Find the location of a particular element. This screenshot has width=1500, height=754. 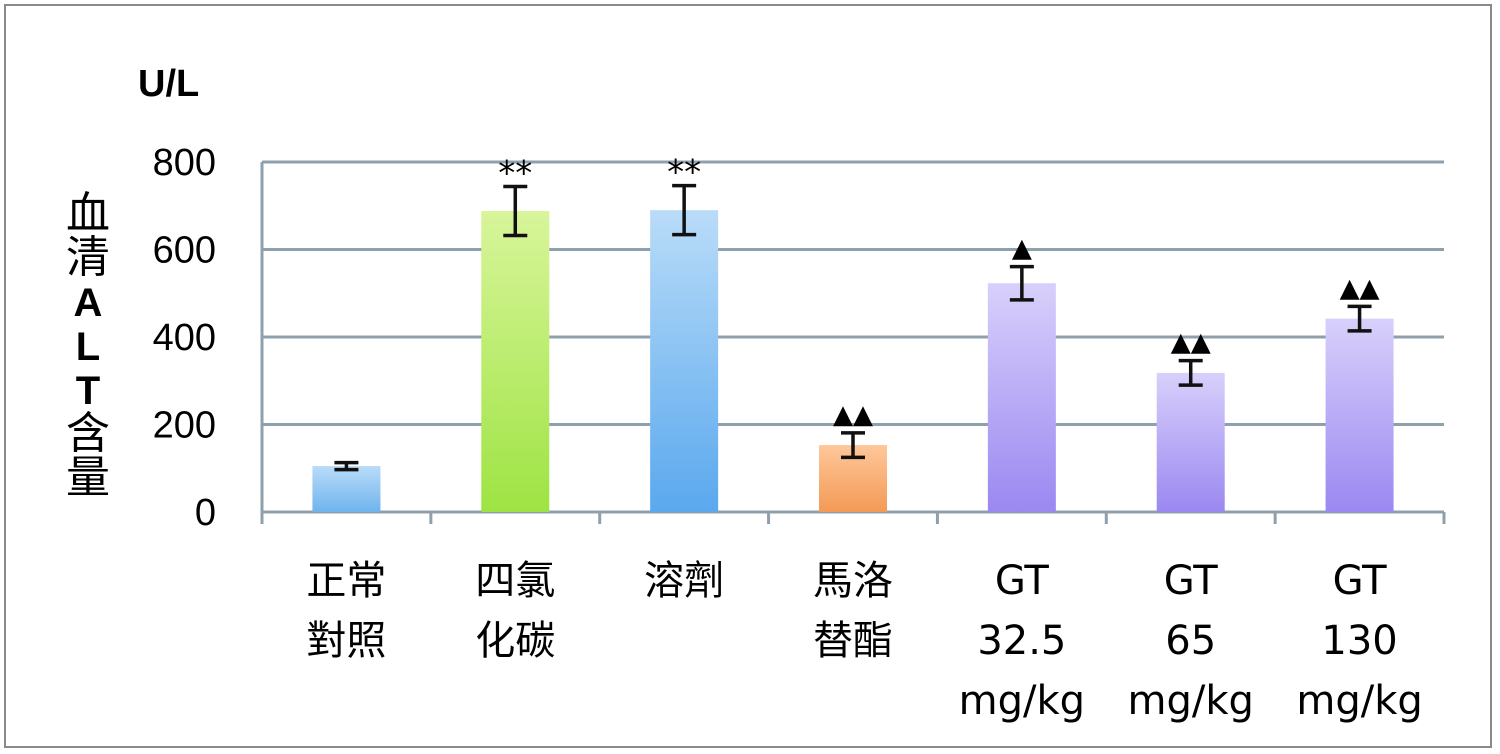

significance-mark: ▲ is located at coordinates (1022, 249).